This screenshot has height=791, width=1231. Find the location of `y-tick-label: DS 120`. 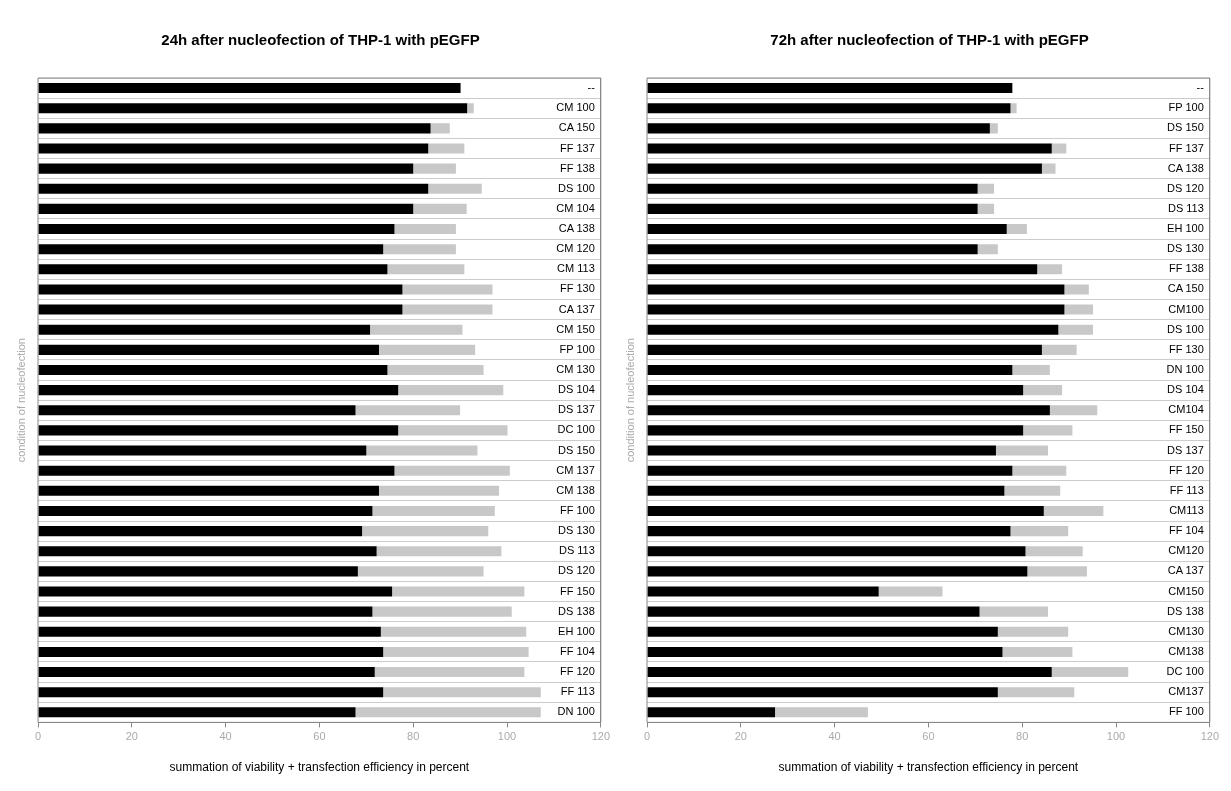

y-tick-label: DS 120 is located at coordinates (1185, 187).